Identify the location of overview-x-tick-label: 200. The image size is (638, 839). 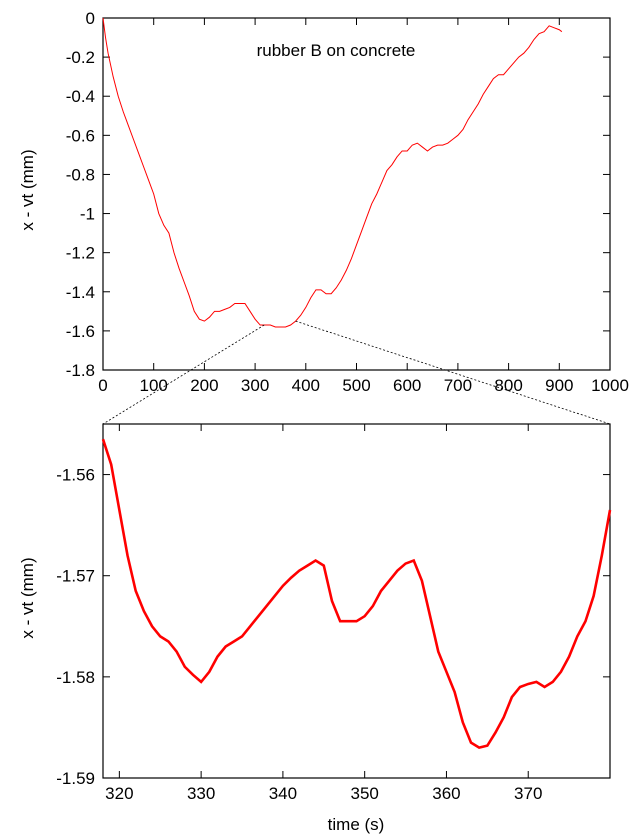
(204, 385).